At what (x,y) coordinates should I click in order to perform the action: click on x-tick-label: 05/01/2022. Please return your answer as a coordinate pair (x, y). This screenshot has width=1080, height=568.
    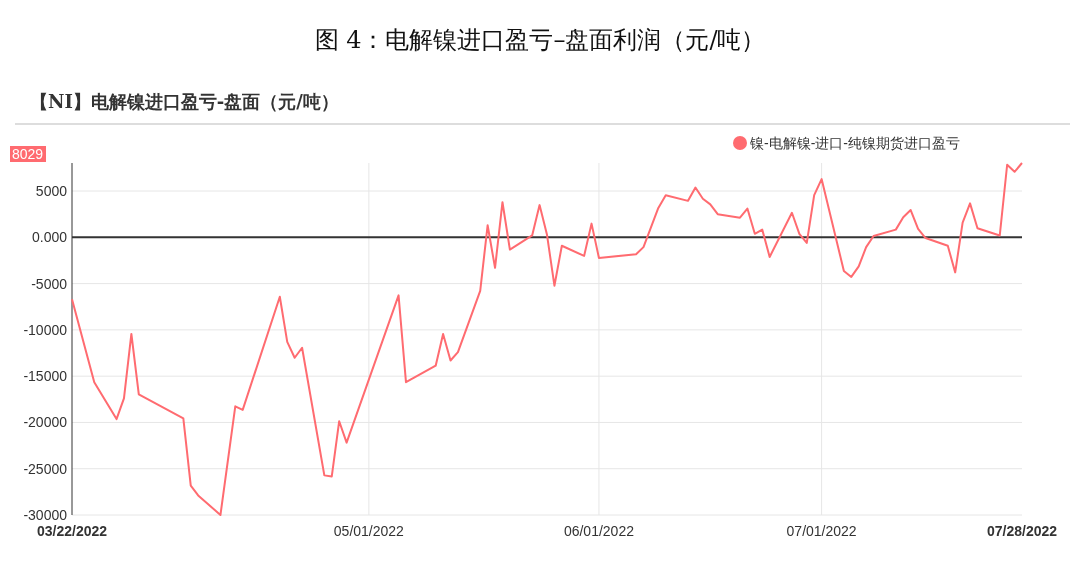
    Looking at the image, I should click on (369, 531).